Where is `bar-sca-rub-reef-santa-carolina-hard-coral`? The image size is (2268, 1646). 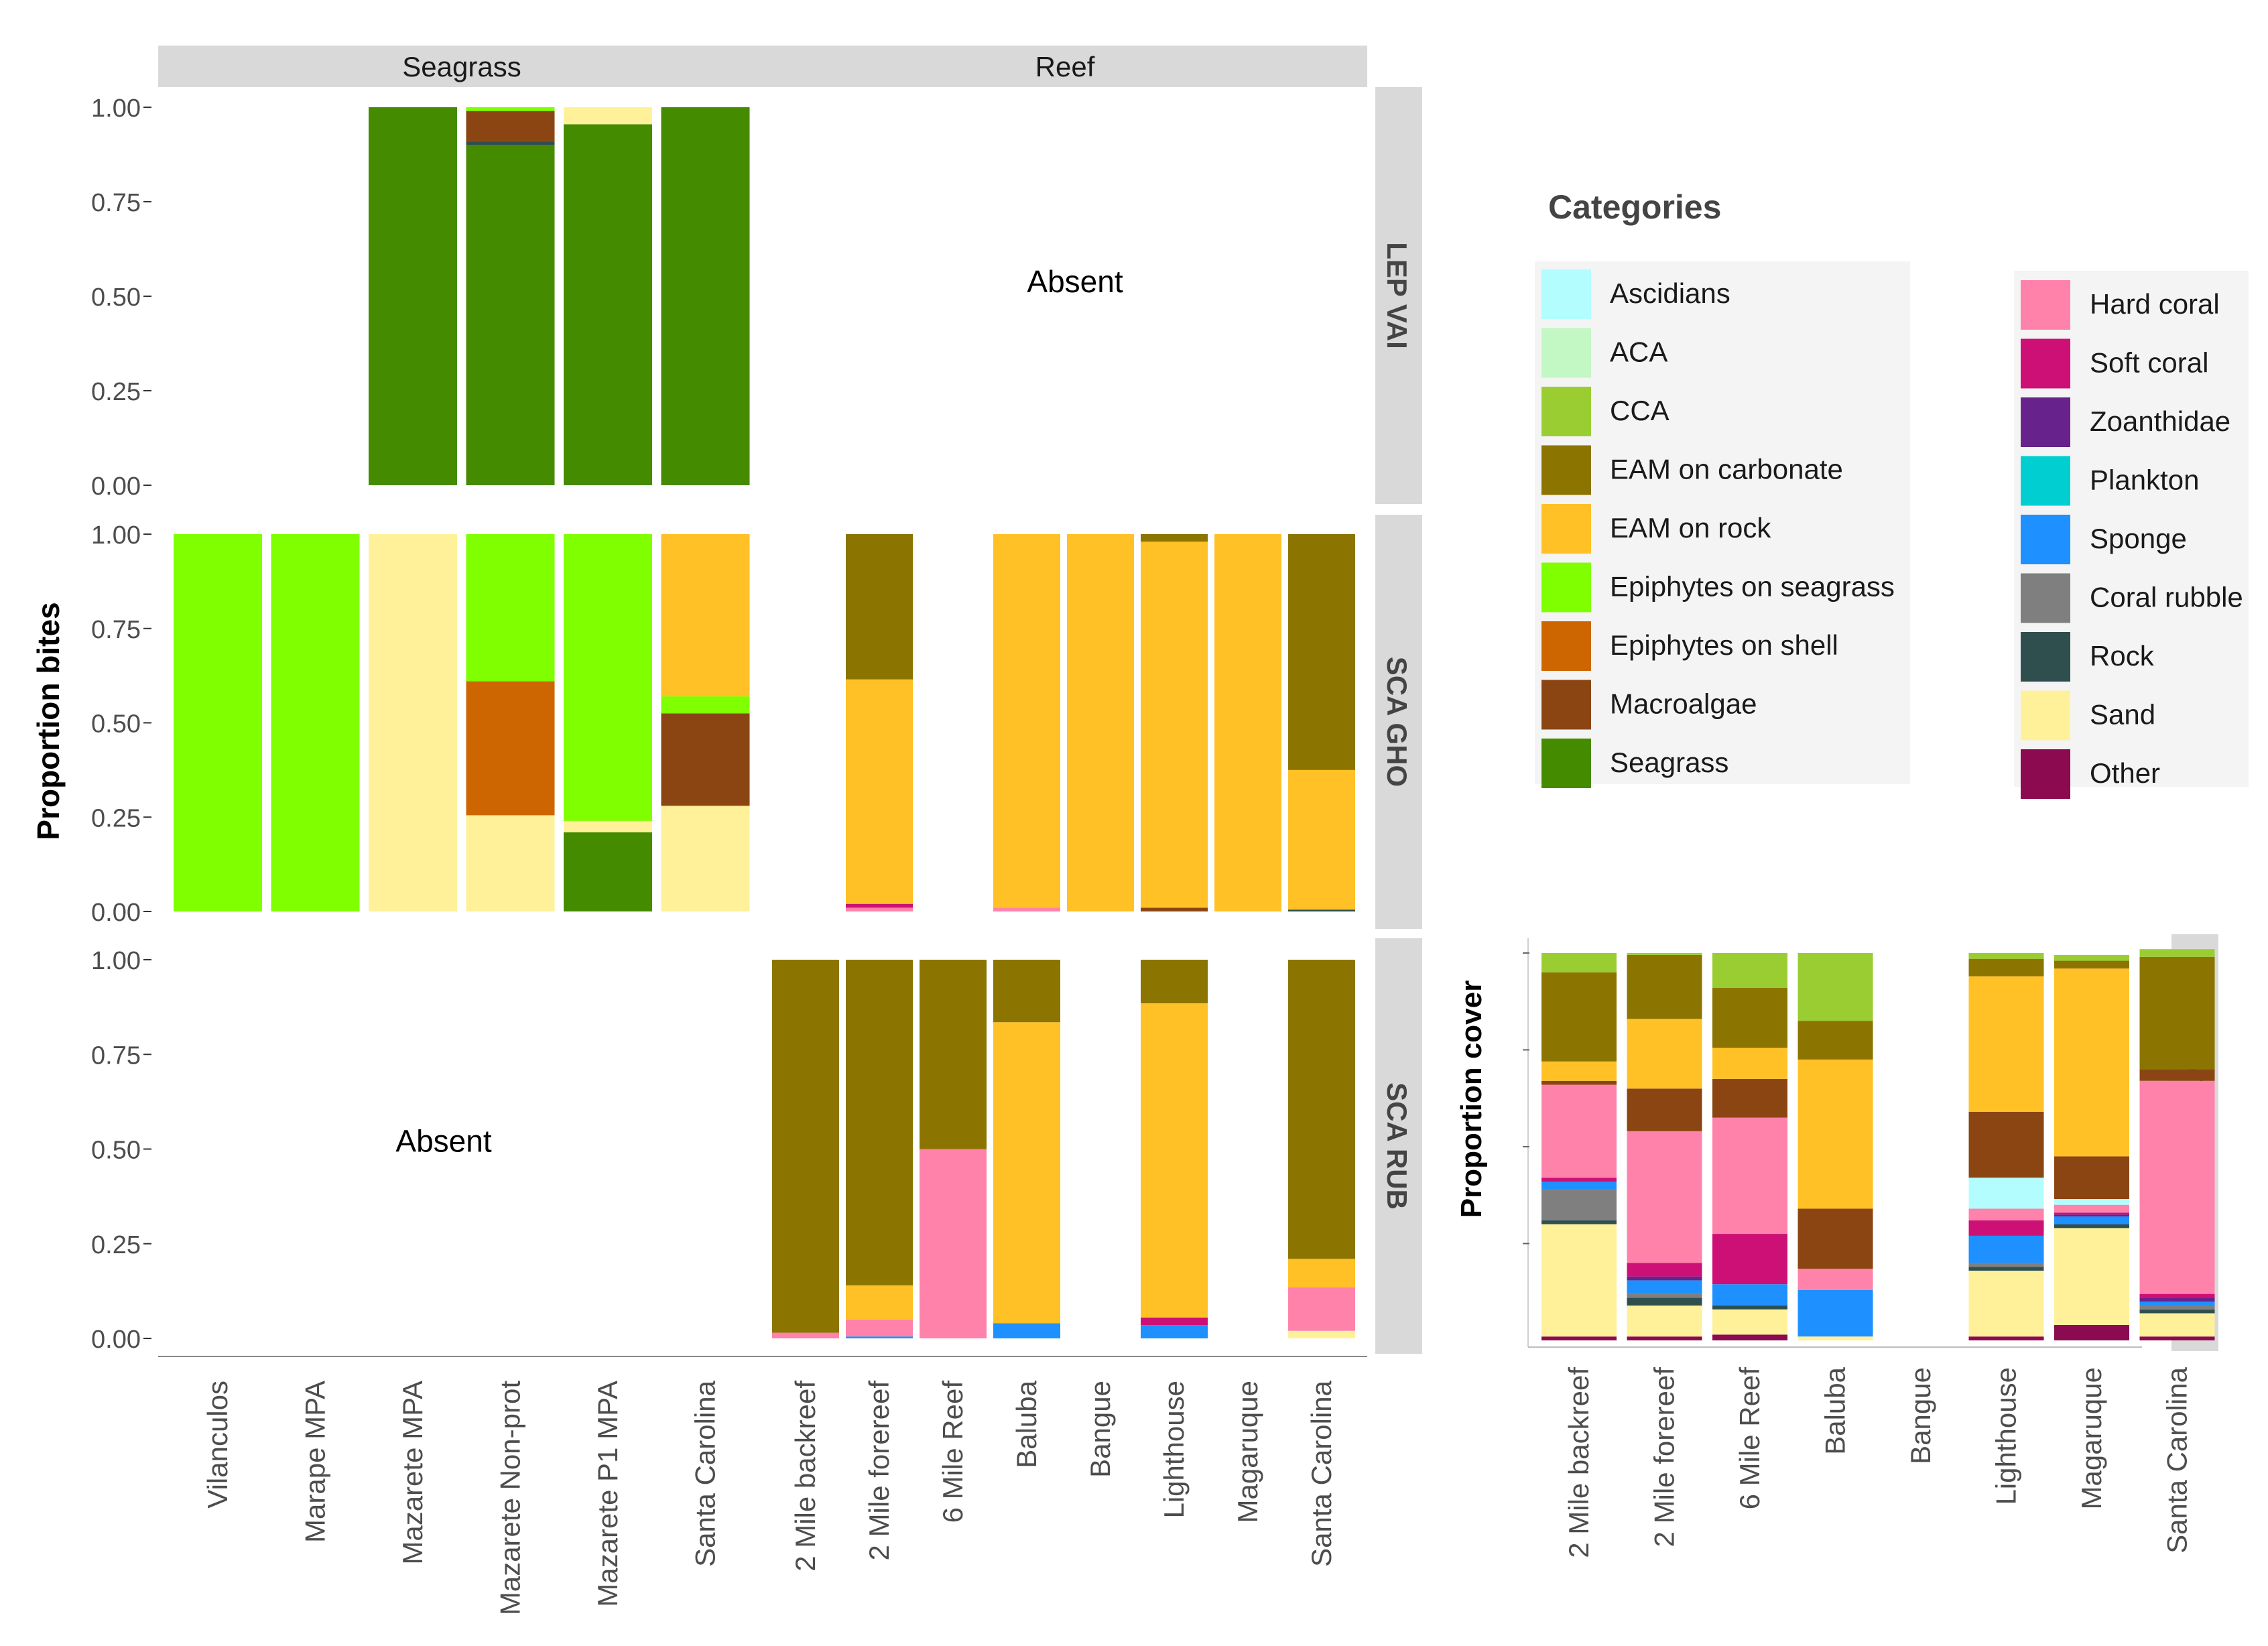 bar-sca-rub-reef-santa-carolina-hard-coral is located at coordinates (1321, 1309).